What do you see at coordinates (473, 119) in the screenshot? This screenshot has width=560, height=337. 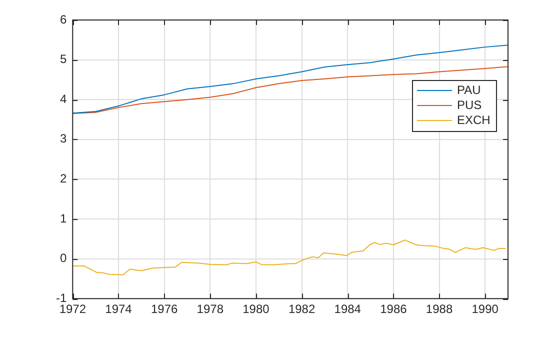 I see `legend-label: EXCH` at bounding box center [473, 119].